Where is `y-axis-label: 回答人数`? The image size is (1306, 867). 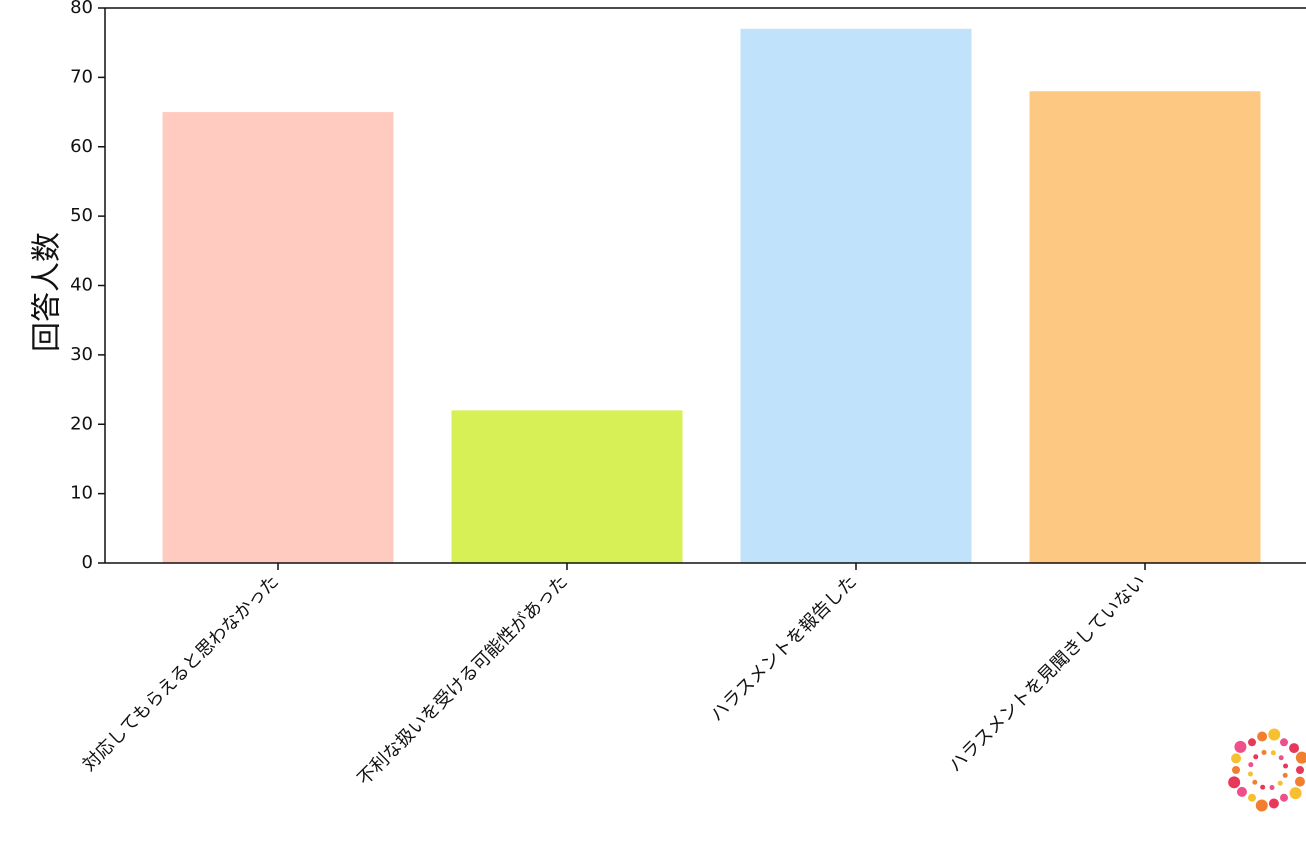
y-axis-label: 回答人数 is located at coordinates (47, 292).